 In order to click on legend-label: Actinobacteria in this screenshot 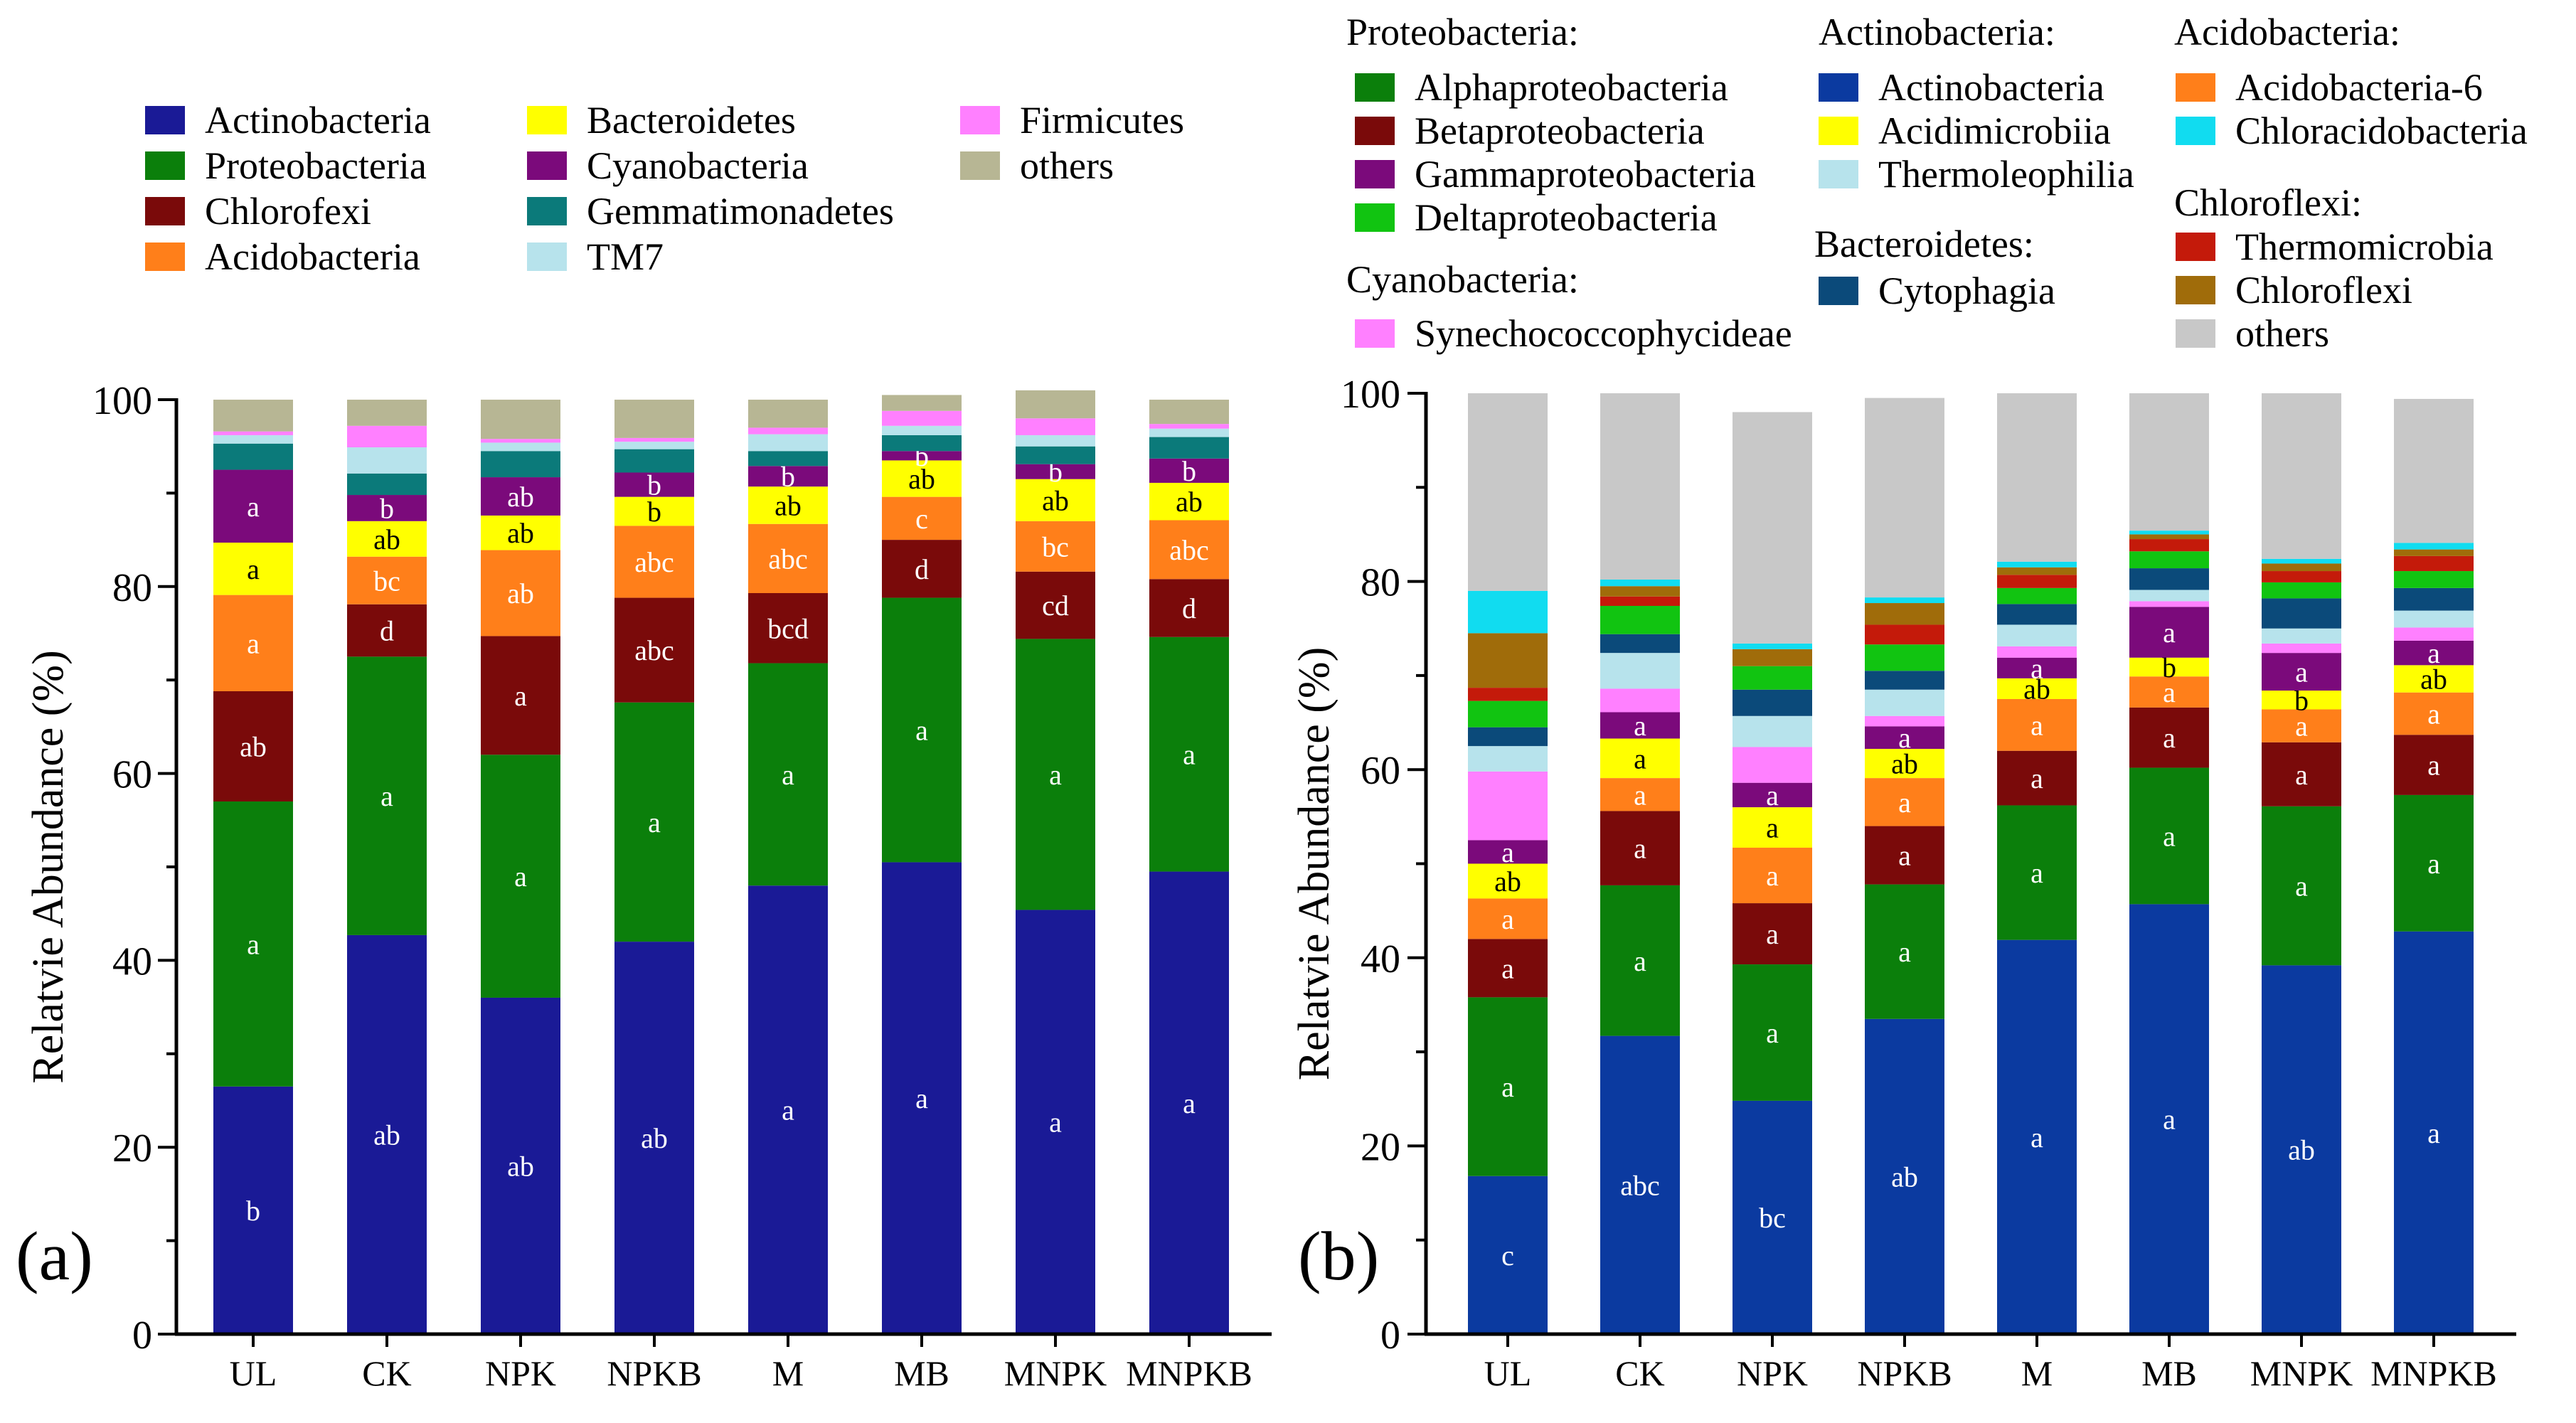, I will do `click(1991, 88)`.